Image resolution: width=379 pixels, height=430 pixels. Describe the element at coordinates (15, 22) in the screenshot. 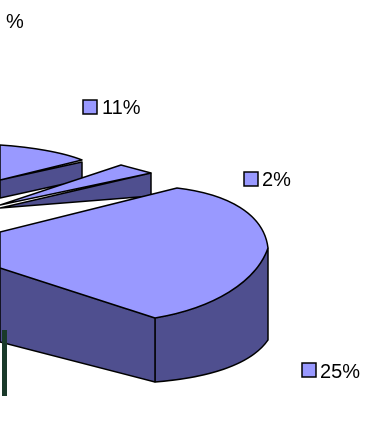

I see `chart-title: %` at that location.